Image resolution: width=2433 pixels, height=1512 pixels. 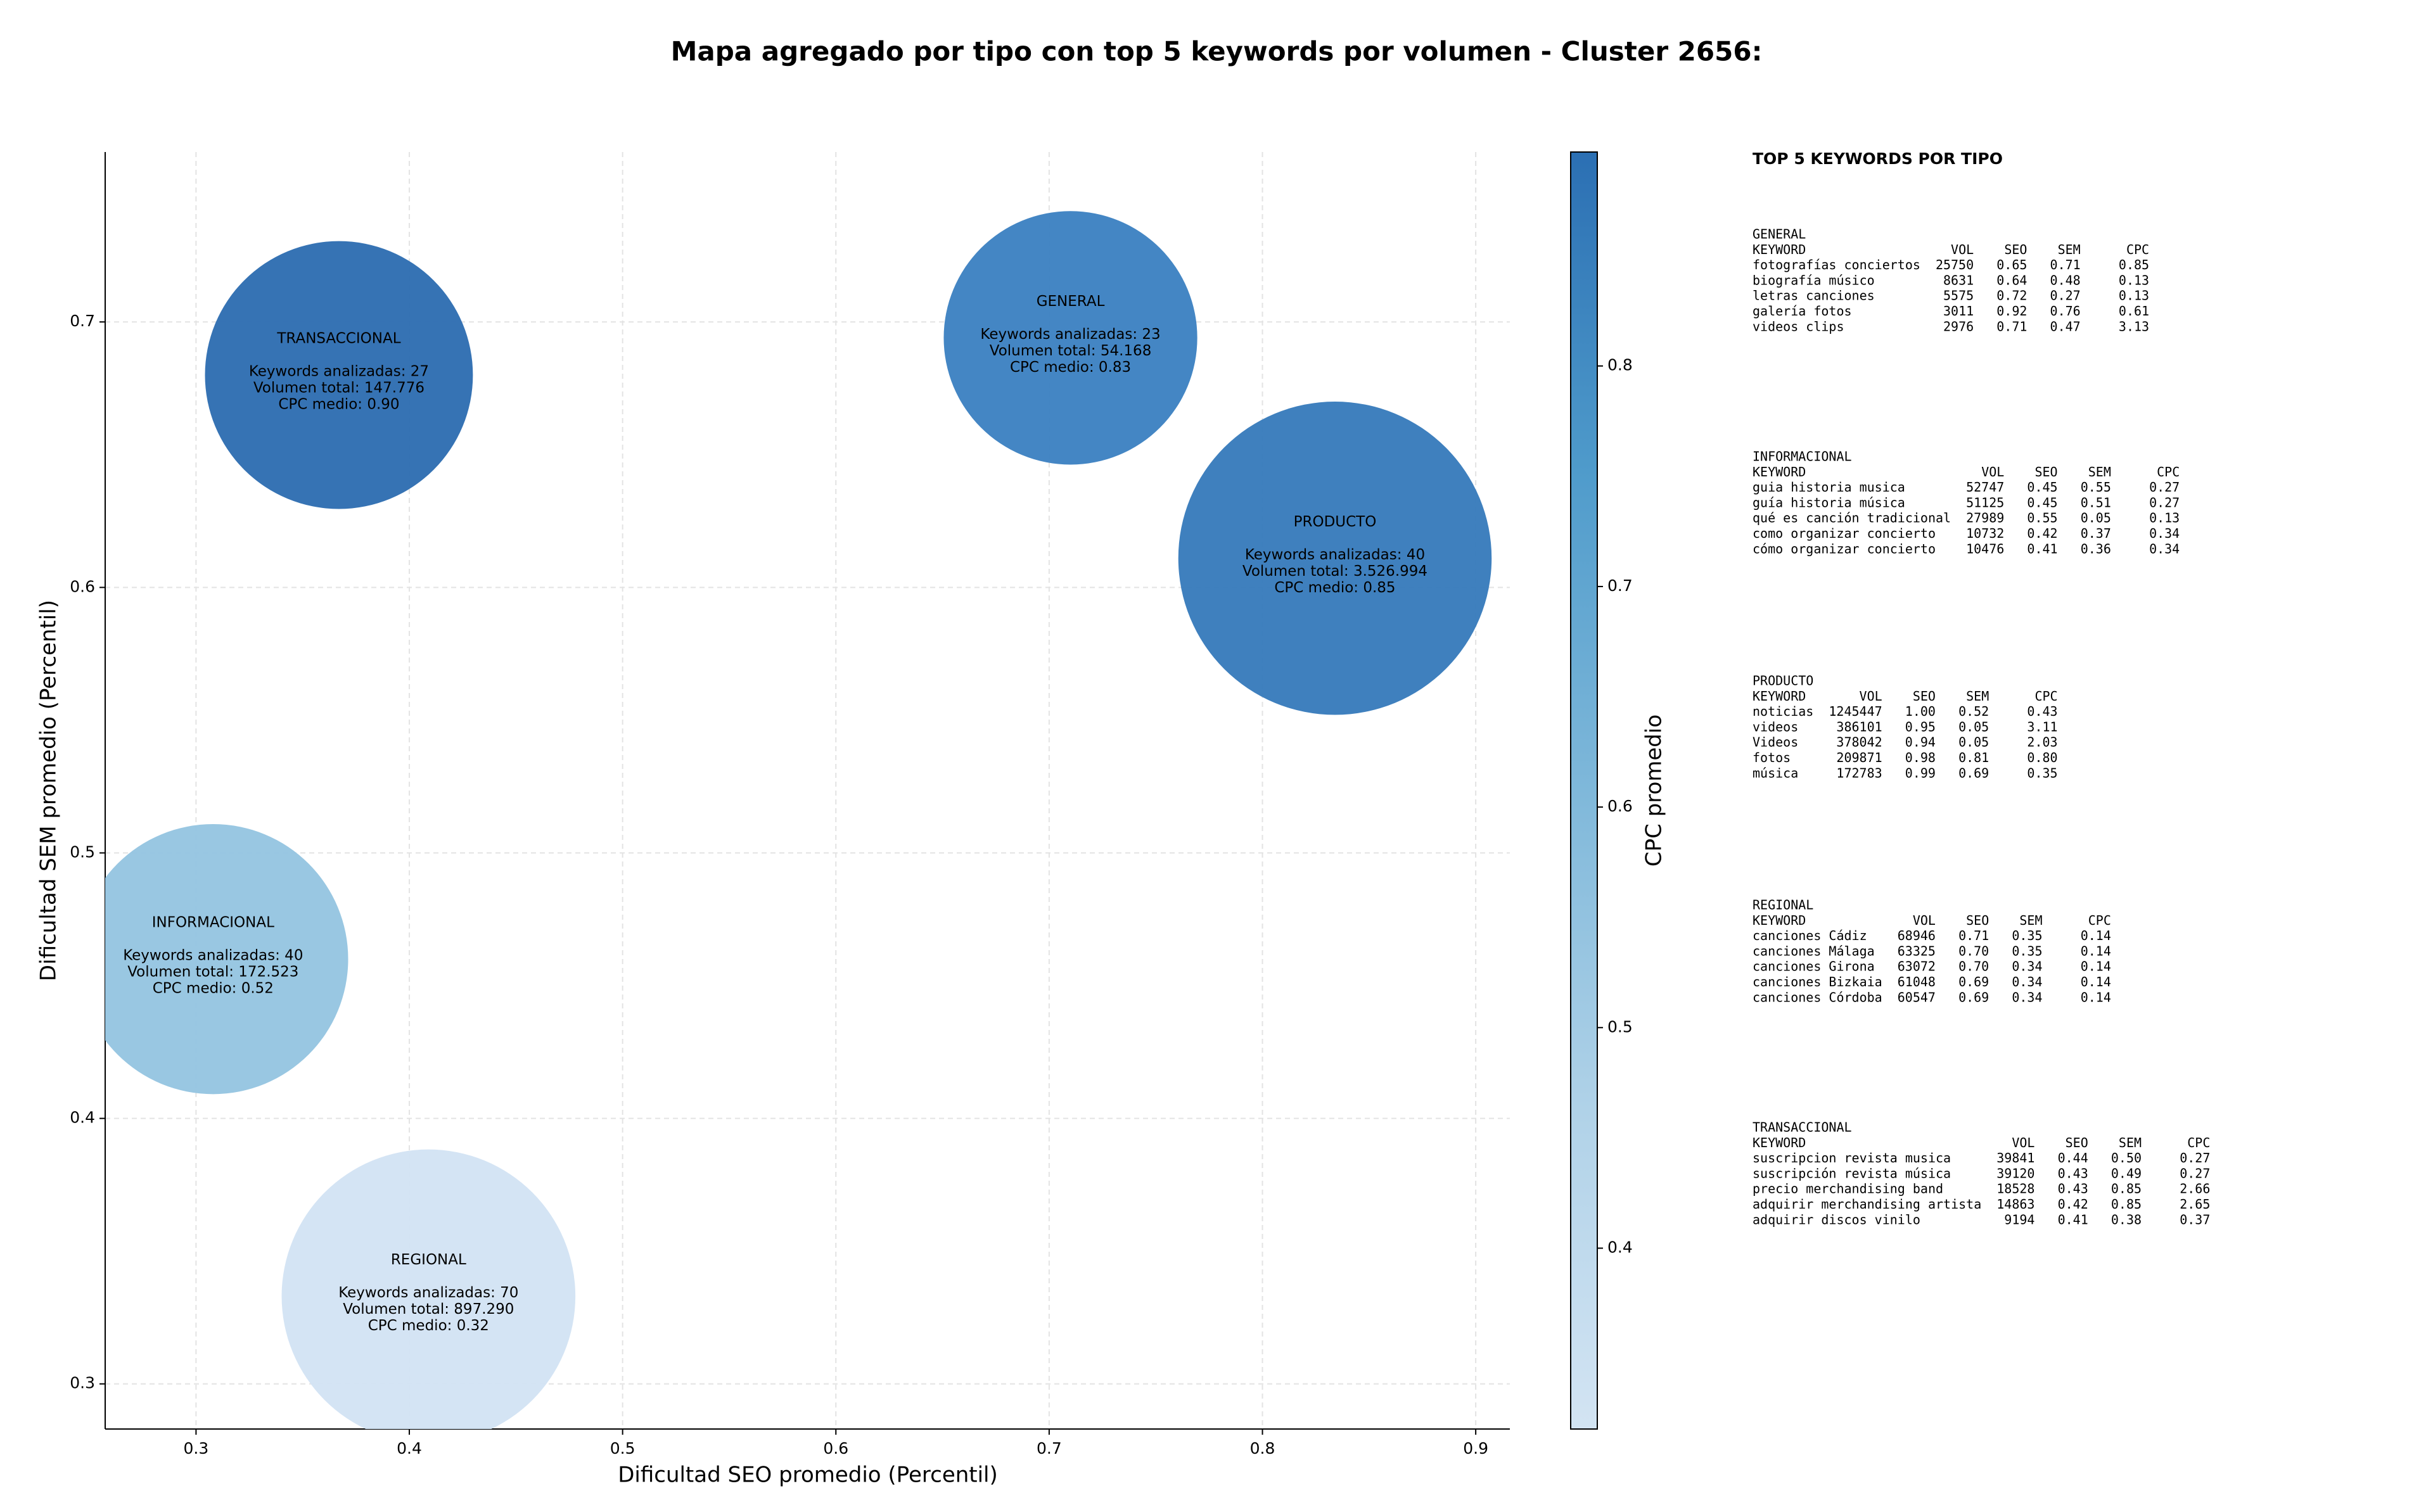 What do you see at coordinates (1920, 772) in the screenshot?
I see `table-cell: 0.99` at bounding box center [1920, 772].